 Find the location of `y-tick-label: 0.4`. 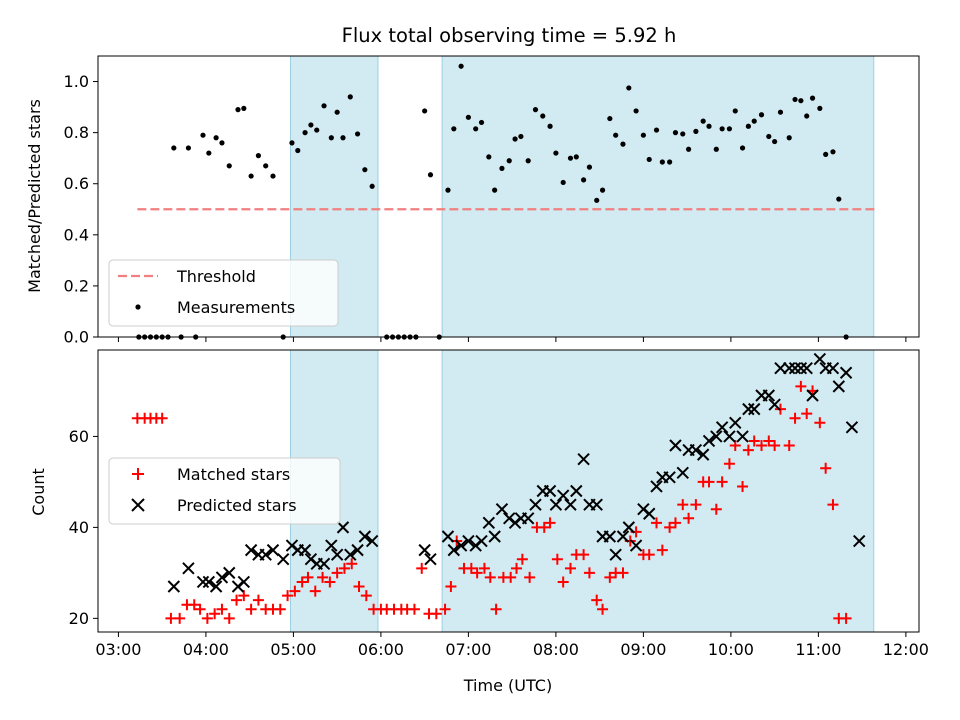

y-tick-label: 0.4 is located at coordinates (76, 234).